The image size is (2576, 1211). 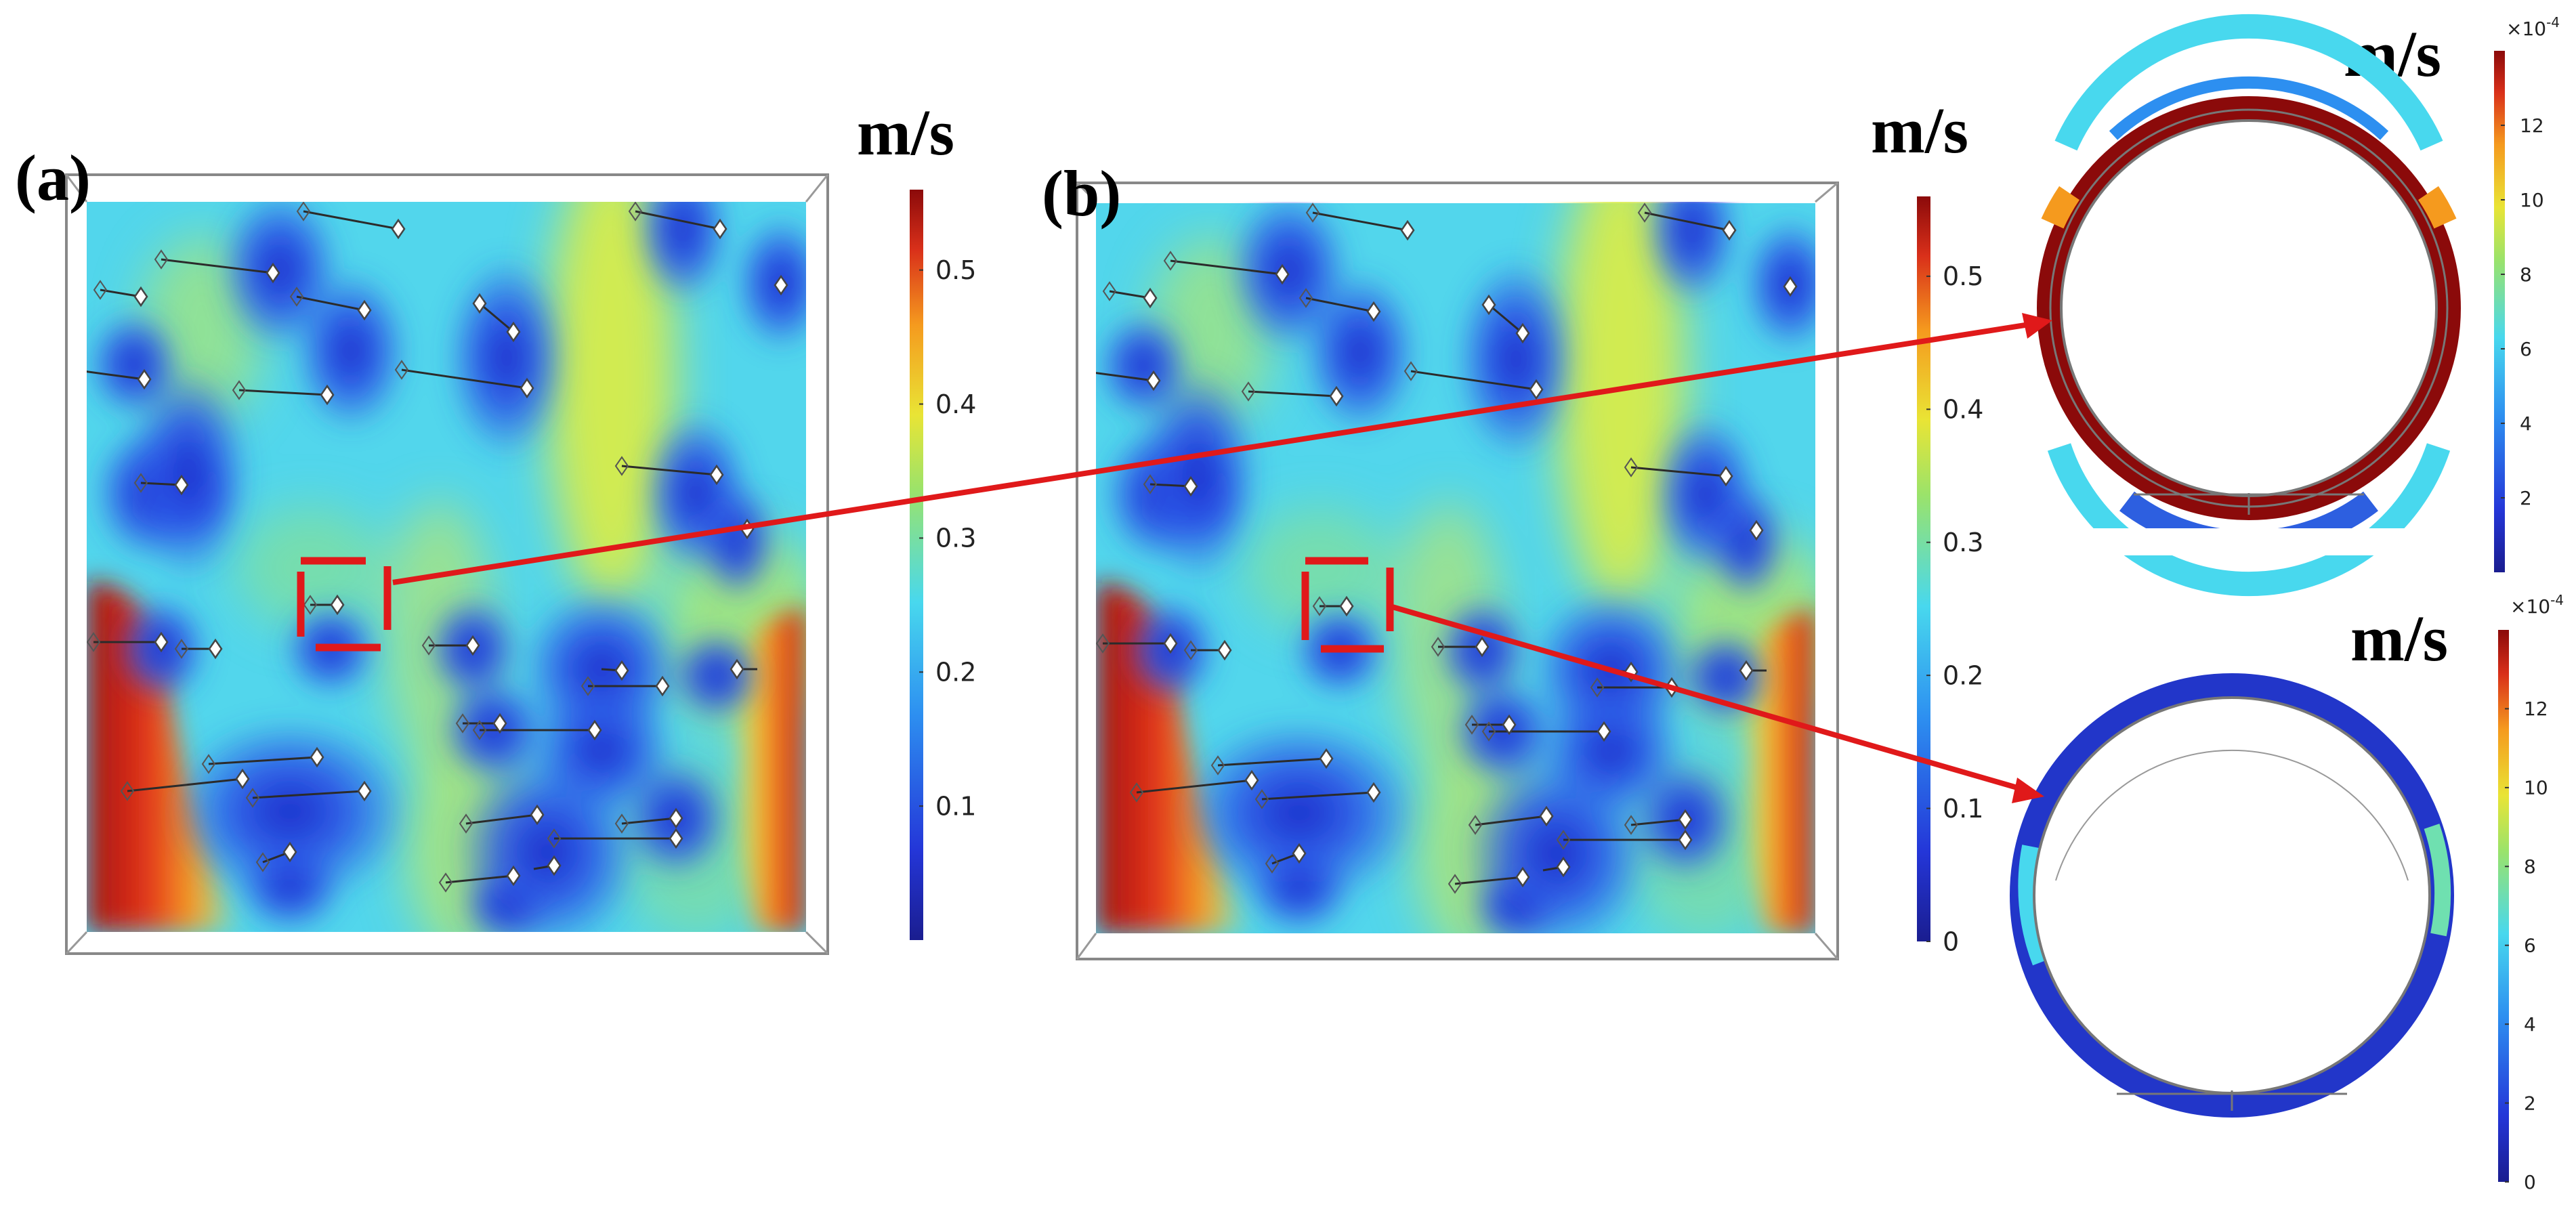 I want to click on colorbar-ticks-inset-top: 12 10 8 6 4 2, so click(x=2523, y=311).